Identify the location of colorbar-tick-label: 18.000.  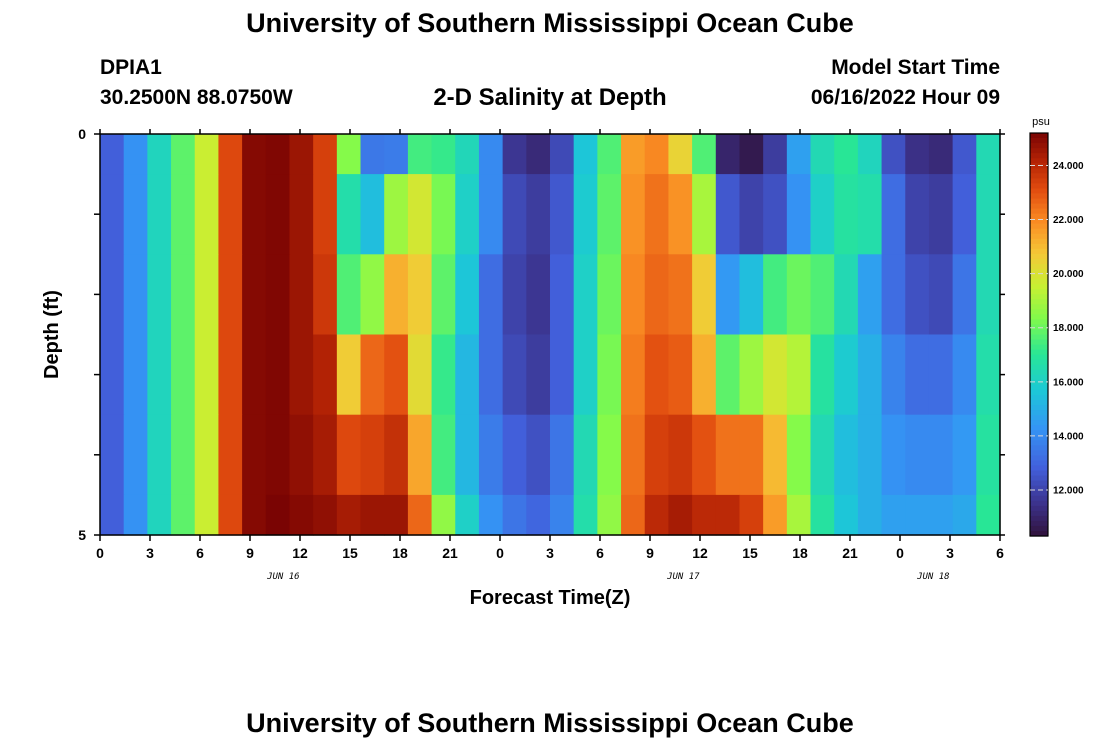
(1068, 328).